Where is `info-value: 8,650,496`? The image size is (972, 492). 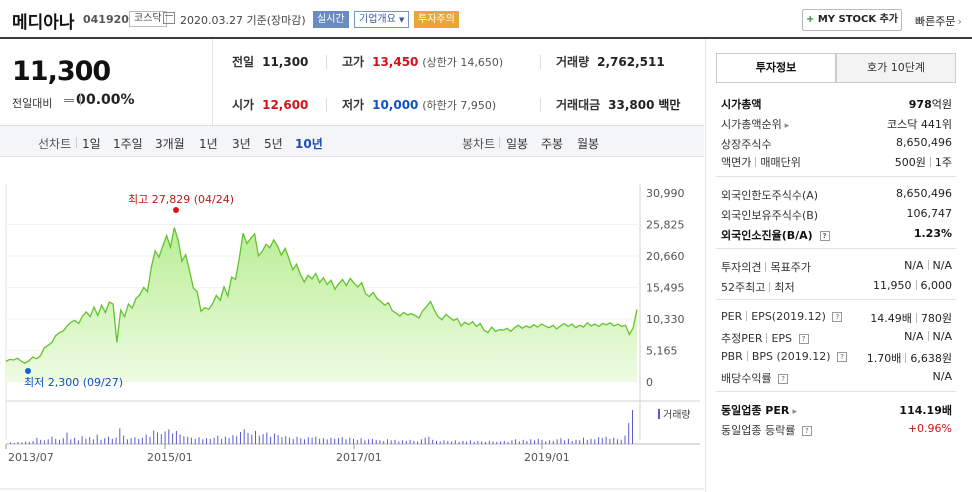 info-value: 8,650,496 is located at coordinates (924, 193).